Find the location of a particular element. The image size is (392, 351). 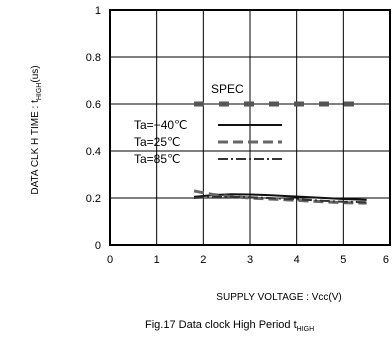

figure-caption-subscript: HIGH is located at coordinates (306, 329).